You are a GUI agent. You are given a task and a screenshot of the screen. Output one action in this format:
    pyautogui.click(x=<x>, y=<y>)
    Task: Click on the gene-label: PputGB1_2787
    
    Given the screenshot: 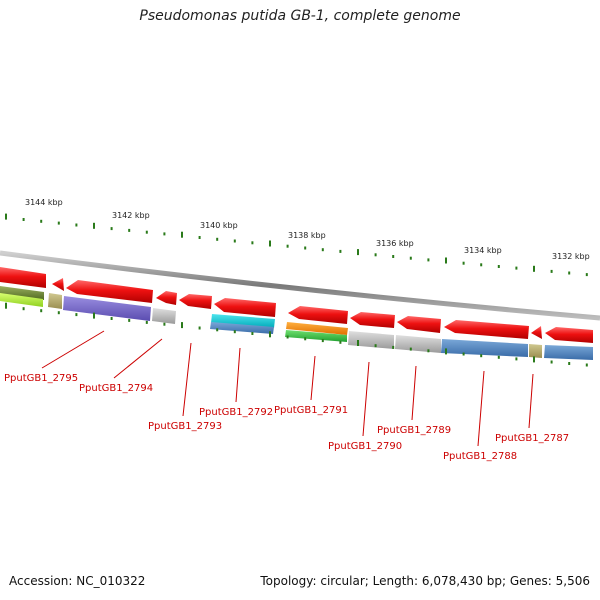 What is the action you would take?
    pyautogui.click(x=532, y=438)
    